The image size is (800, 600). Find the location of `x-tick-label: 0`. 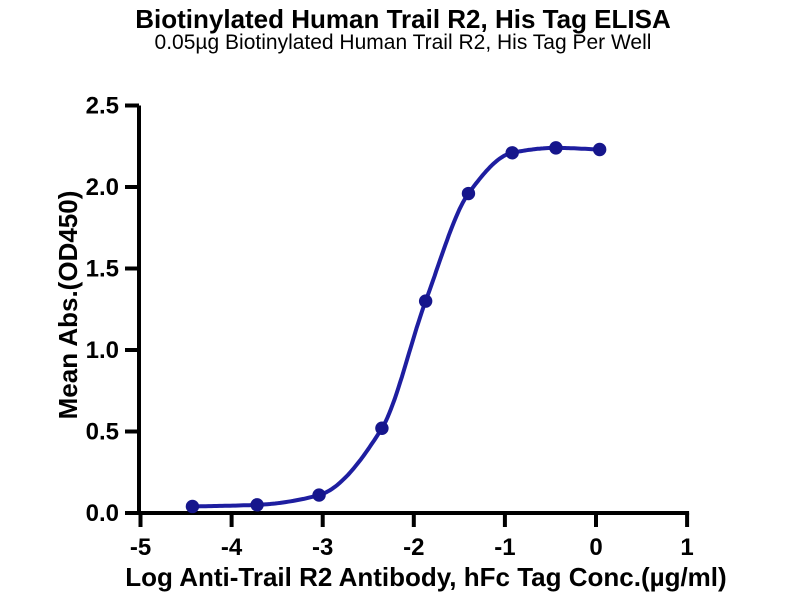

x-tick-label: 0 is located at coordinates (595, 547).